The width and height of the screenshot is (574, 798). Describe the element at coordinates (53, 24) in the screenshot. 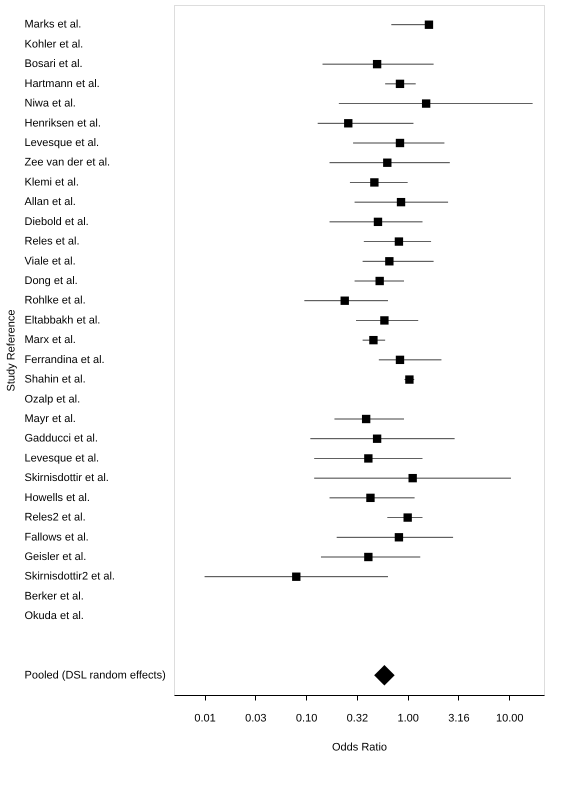

I see `y-tick-label: Marks et al.` at that location.